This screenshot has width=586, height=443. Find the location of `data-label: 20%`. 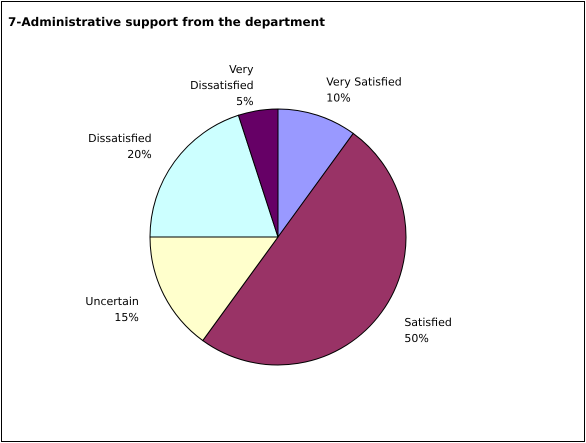

data-label: 20% is located at coordinates (139, 155).